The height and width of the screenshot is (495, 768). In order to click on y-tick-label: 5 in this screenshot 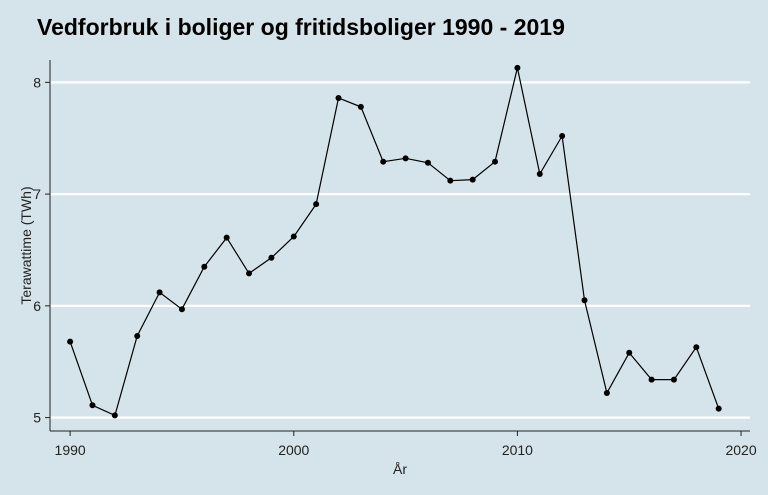, I will do `click(37, 418)`.